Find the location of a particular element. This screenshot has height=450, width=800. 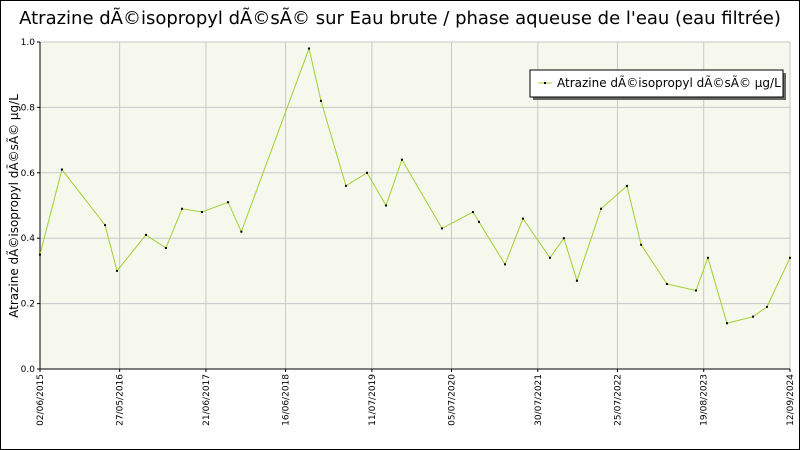

x-tick-label: 12/09/2024 is located at coordinates (791, 400).